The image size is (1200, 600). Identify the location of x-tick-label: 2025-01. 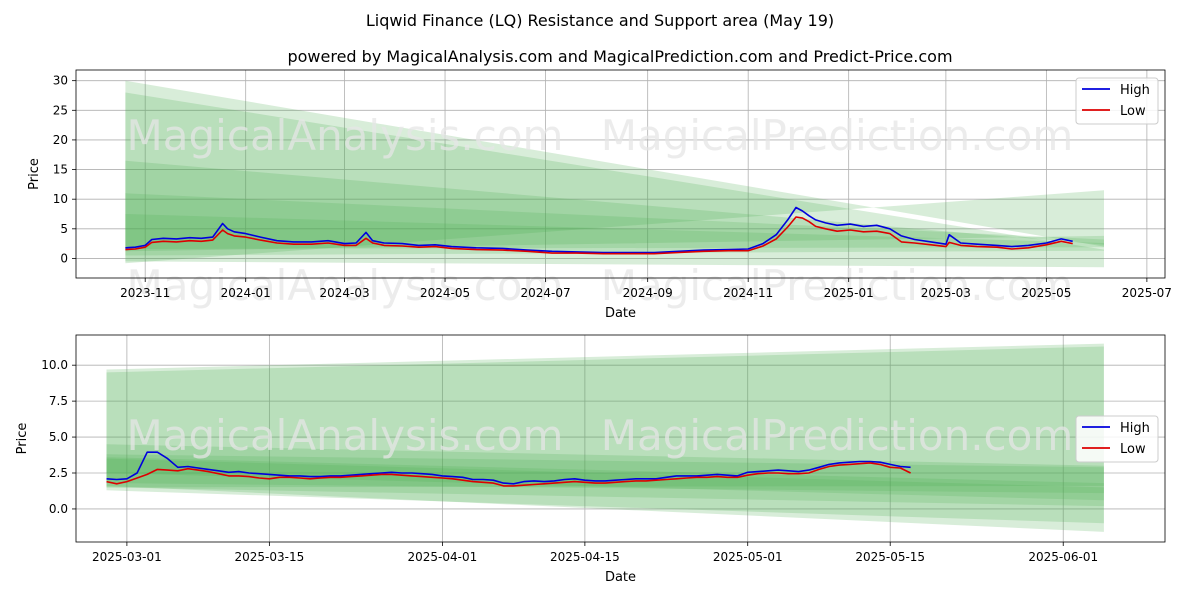
(849, 293).